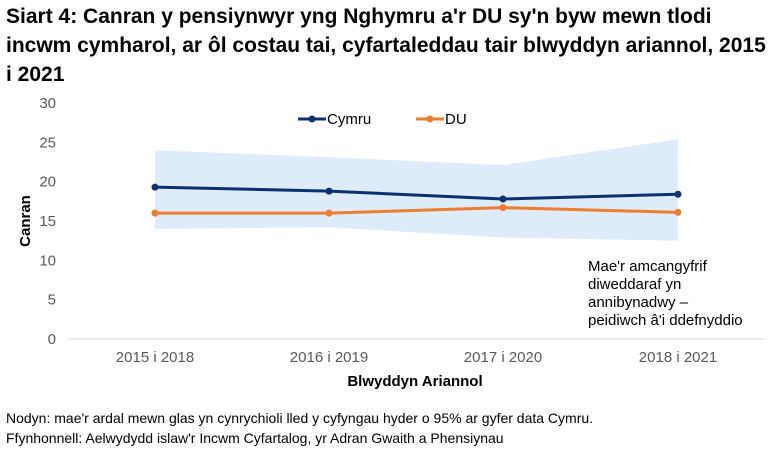  What do you see at coordinates (416, 193) in the screenshot?
I see `series-line-cymru` at bounding box center [416, 193].